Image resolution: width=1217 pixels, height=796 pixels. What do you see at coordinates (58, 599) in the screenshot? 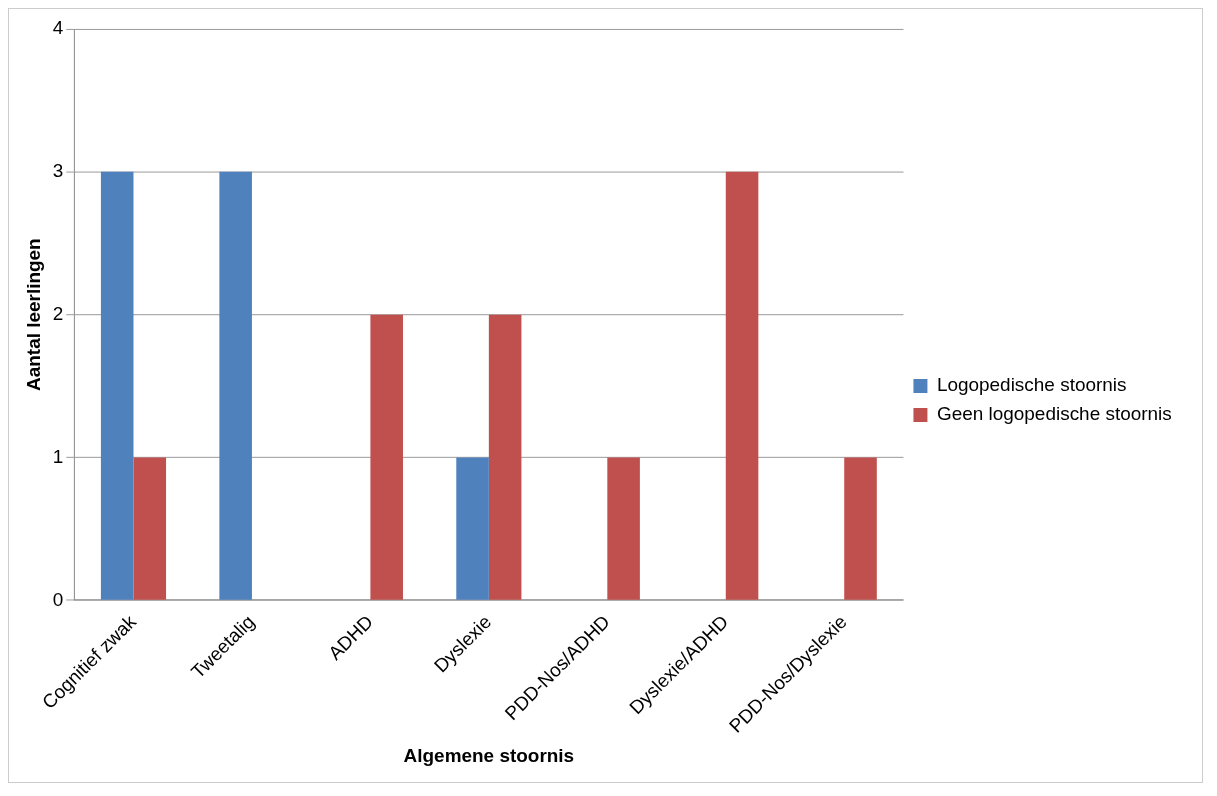
I see `y-tick-label: 0` at bounding box center [58, 599].